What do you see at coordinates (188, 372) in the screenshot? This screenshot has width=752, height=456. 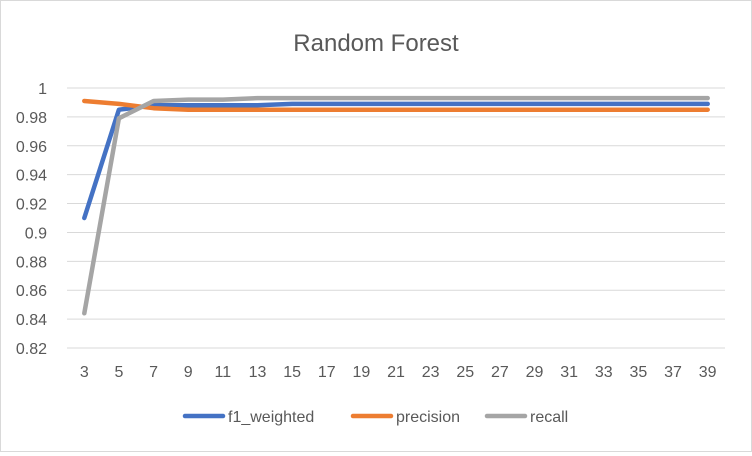 I see `x-tick-label: 9` at bounding box center [188, 372].